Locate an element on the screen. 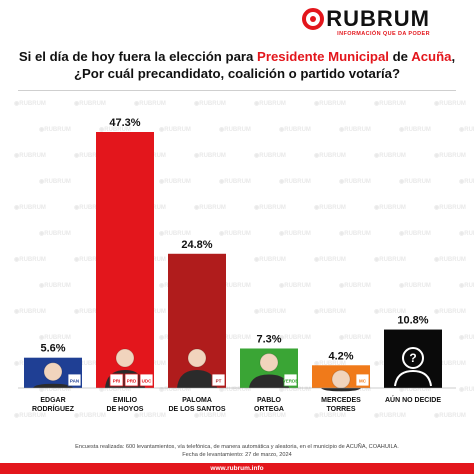  header: RUBRUM INFORMACIÓN QUE DA PODER is located at coordinates (237, 22).